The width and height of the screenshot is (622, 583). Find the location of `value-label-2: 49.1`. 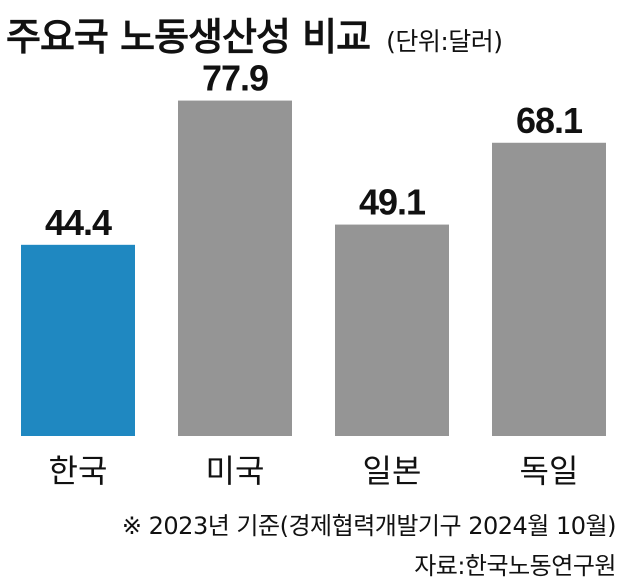

value-label-2: 49.1 is located at coordinates (392, 202).